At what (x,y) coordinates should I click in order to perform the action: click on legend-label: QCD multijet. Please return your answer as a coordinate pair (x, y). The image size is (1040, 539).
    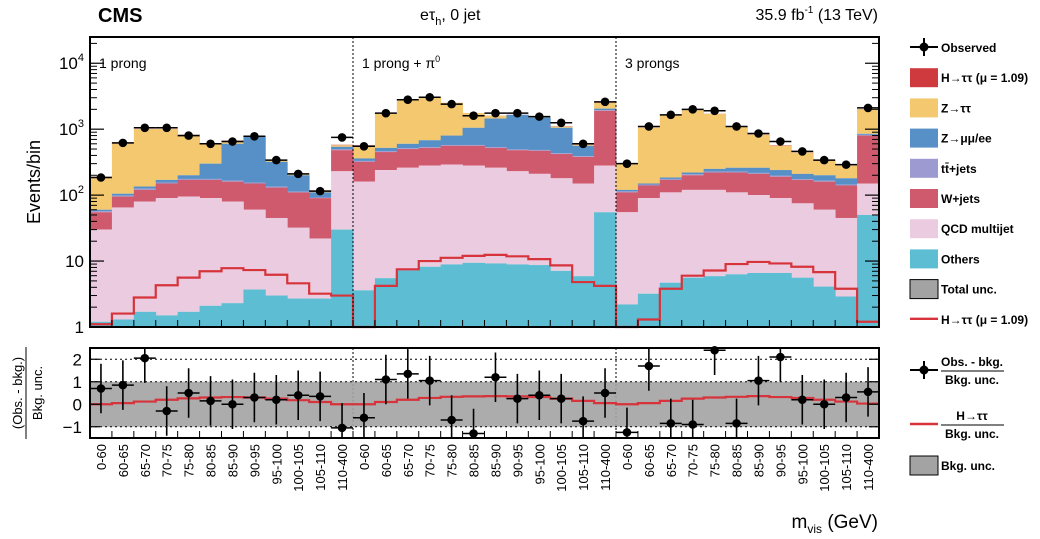
    Looking at the image, I should click on (977, 229).